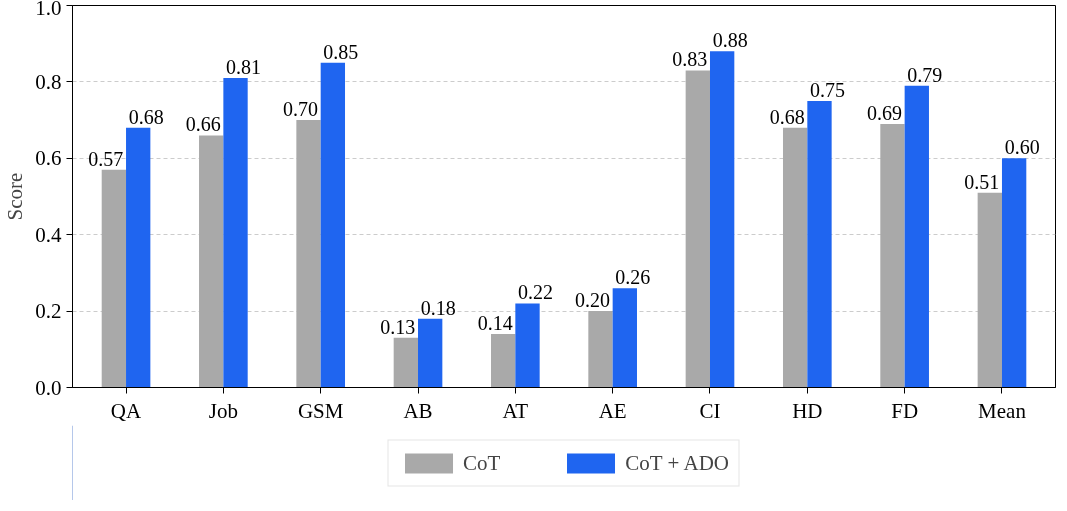 The height and width of the screenshot is (511, 1067). What do you see at coordinates (48, 234) in the screenshot?
I see `y-tick-label: 0.4` at bounding box center [48, 234].